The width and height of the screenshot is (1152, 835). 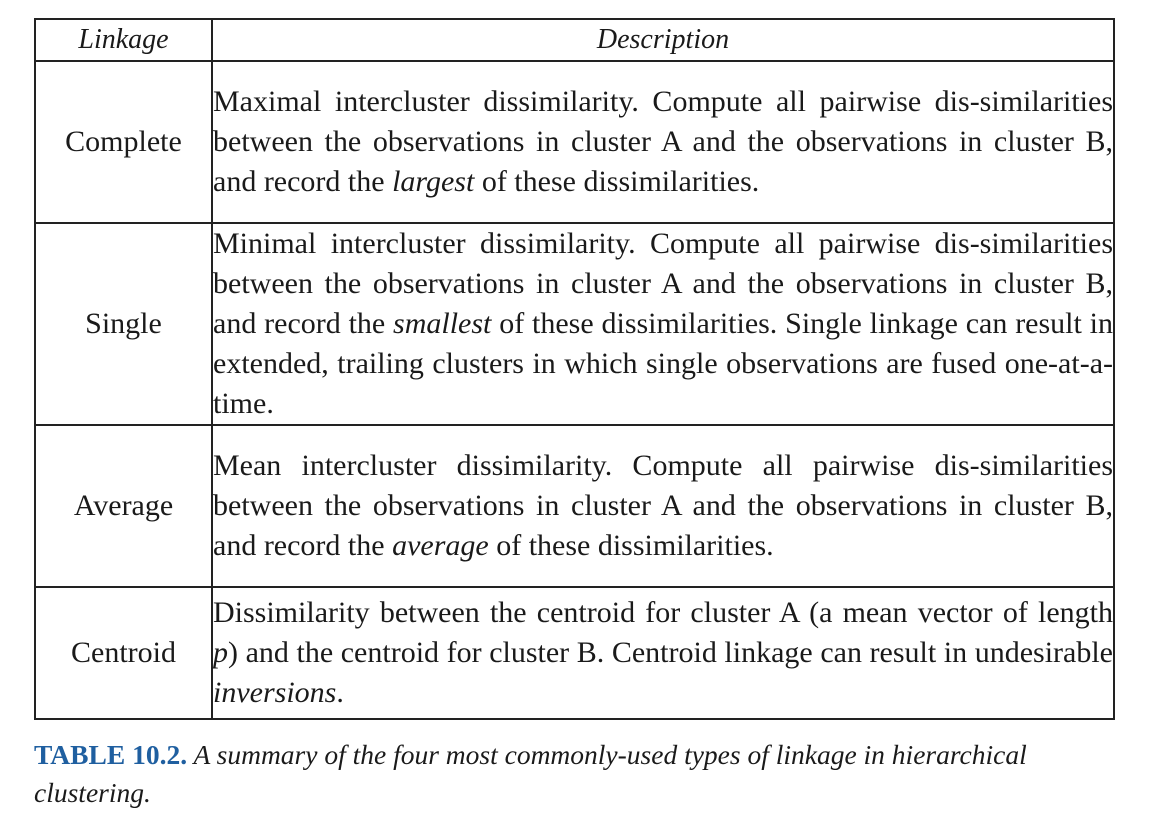 I want to click on caption-label: TABLE 10.2., so click(x=111, y=754).